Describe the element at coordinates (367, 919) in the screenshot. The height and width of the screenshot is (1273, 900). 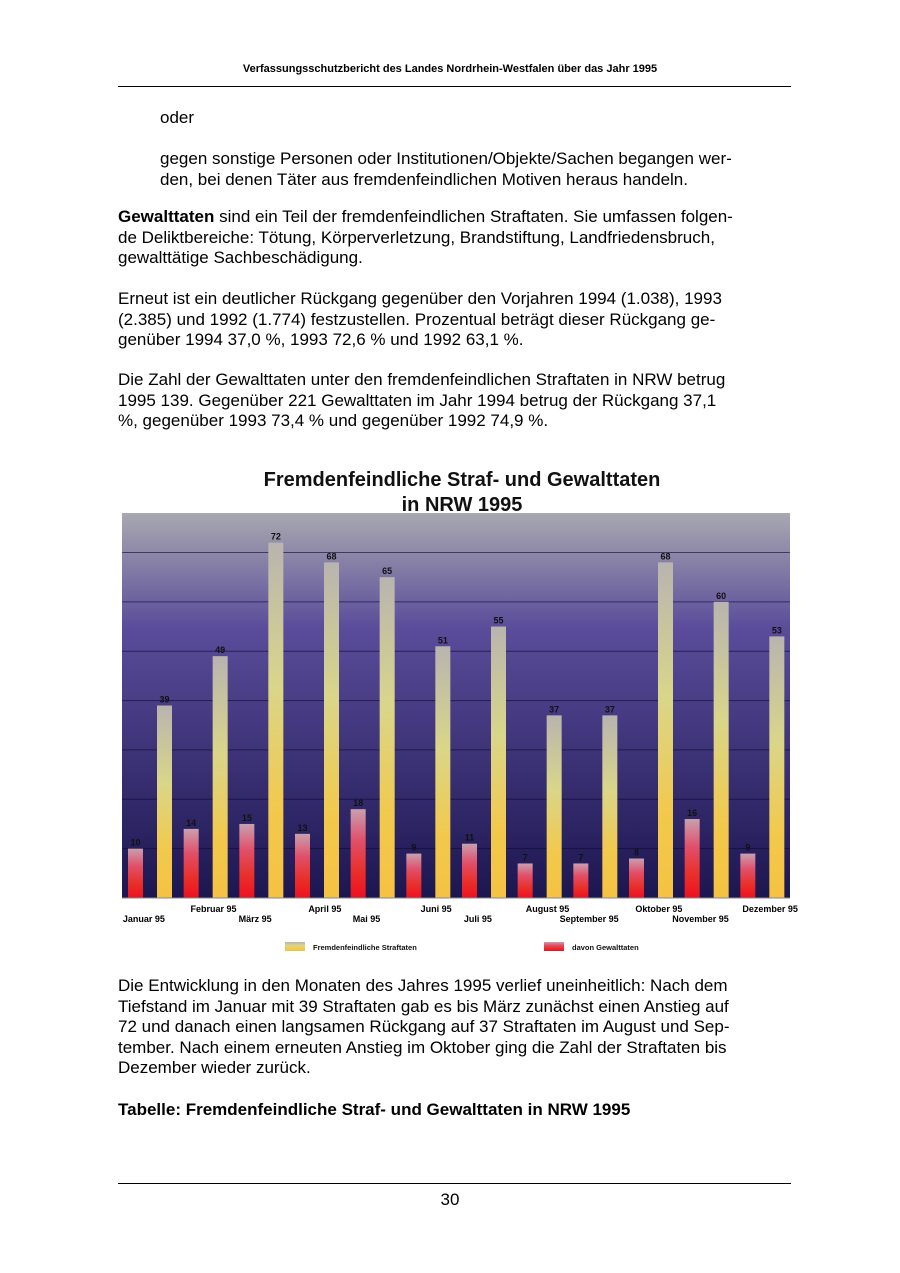
I see `x-tick-label: Mai 95` at that location.